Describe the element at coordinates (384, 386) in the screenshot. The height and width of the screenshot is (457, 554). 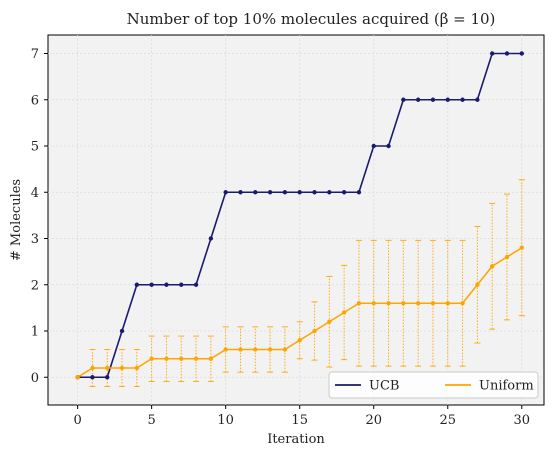
I see `legend-label: UCB` at that location.